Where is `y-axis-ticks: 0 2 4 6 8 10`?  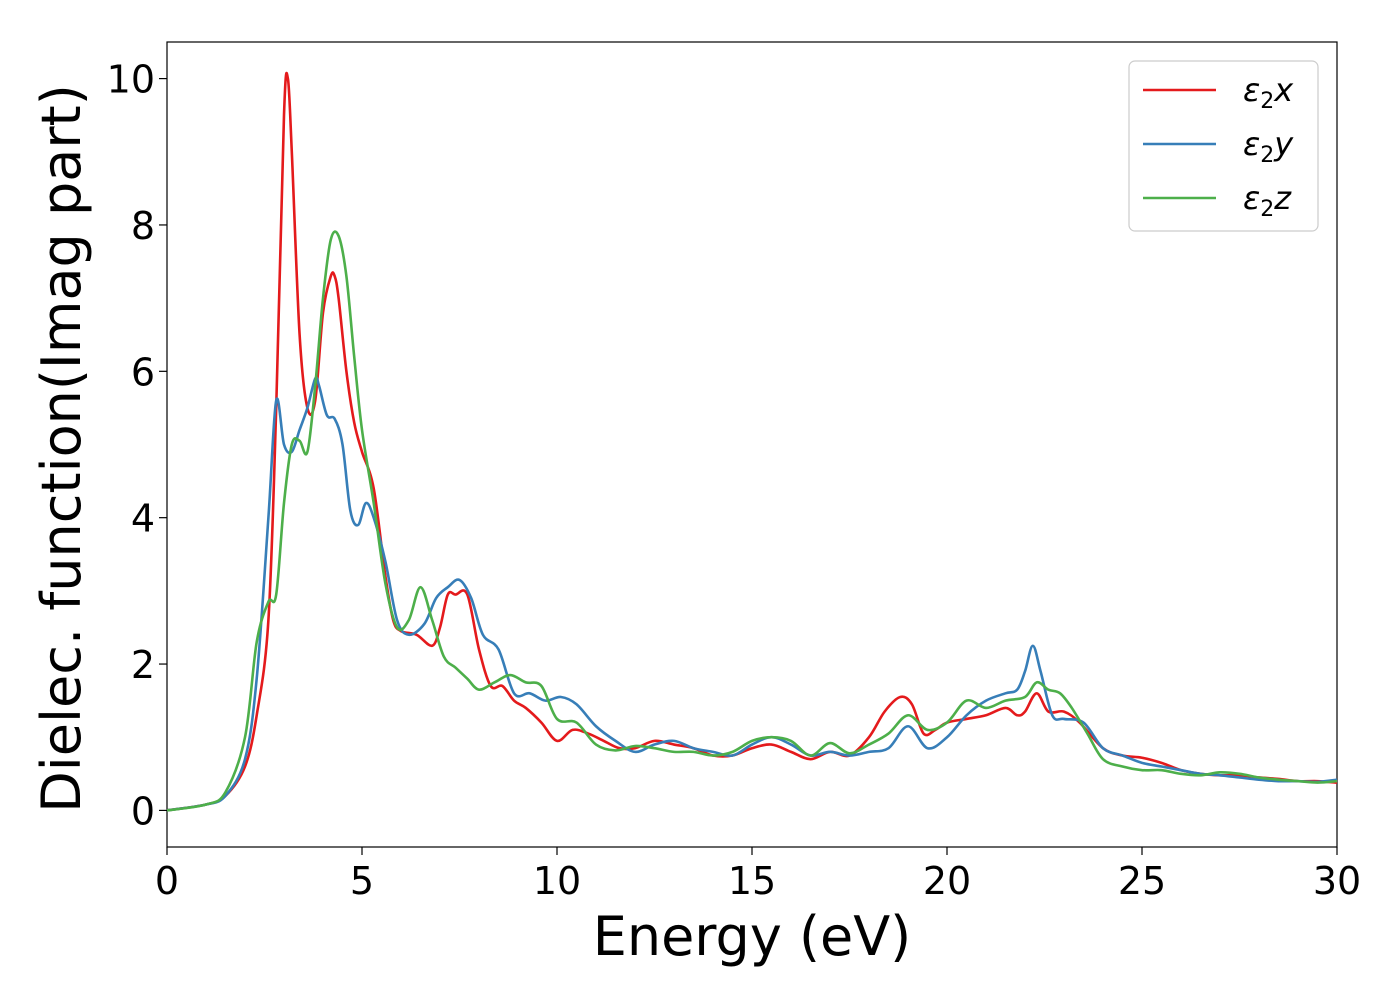 y-axis-ticks: 0 2 4 6 8 10 is located at coordinates (137, 445).